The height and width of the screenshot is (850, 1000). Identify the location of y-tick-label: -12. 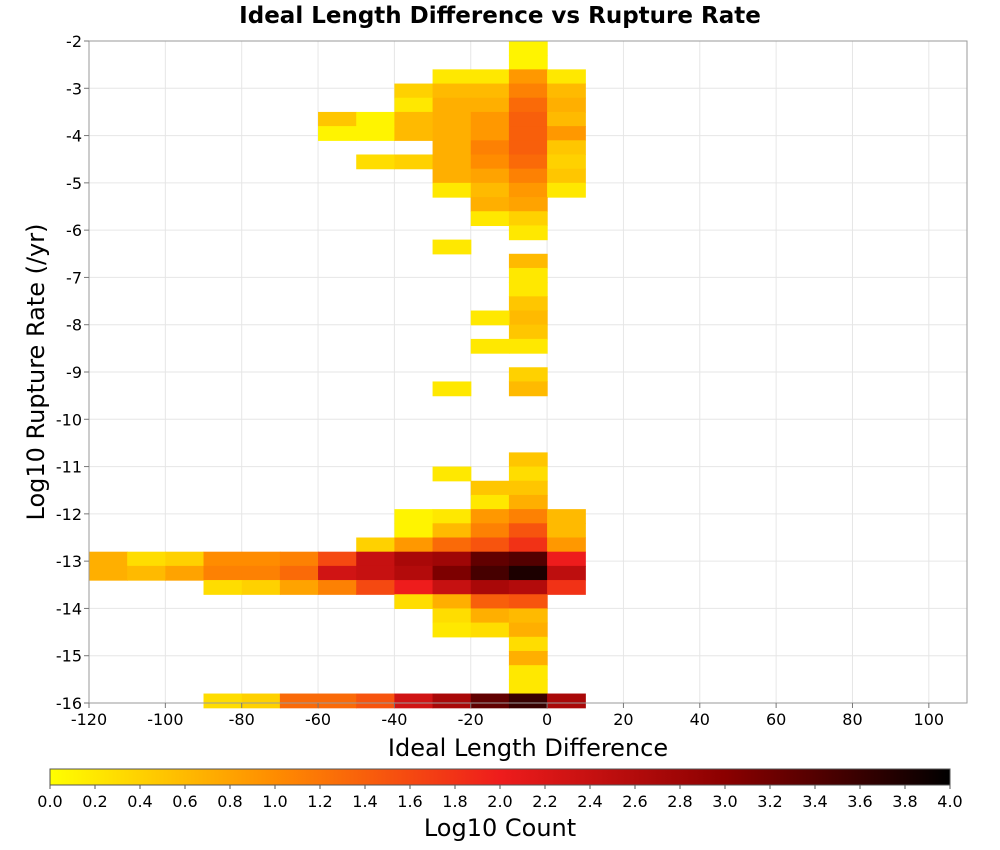
(69, 514).